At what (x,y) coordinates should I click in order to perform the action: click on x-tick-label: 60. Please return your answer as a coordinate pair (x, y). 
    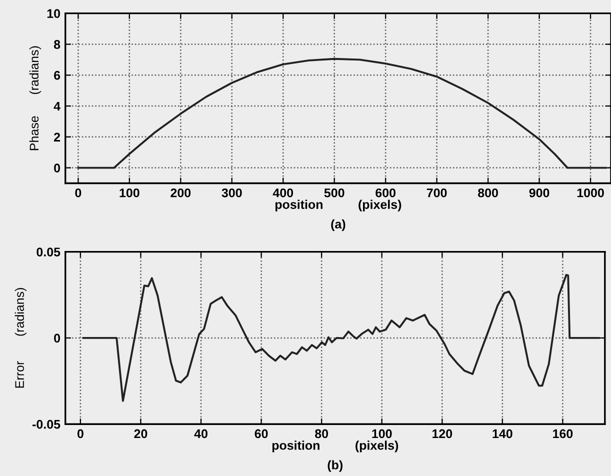
    Looking at the image, I should click on (261, 433).